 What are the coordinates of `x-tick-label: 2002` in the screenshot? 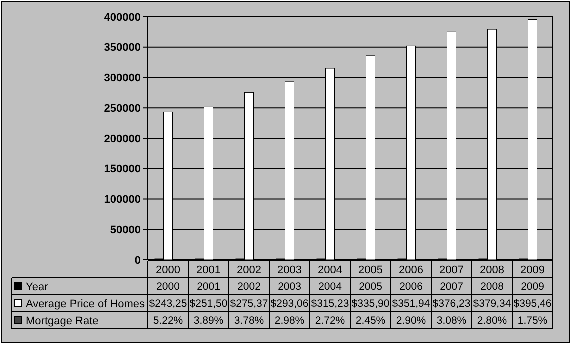 It's located at (250, 287).